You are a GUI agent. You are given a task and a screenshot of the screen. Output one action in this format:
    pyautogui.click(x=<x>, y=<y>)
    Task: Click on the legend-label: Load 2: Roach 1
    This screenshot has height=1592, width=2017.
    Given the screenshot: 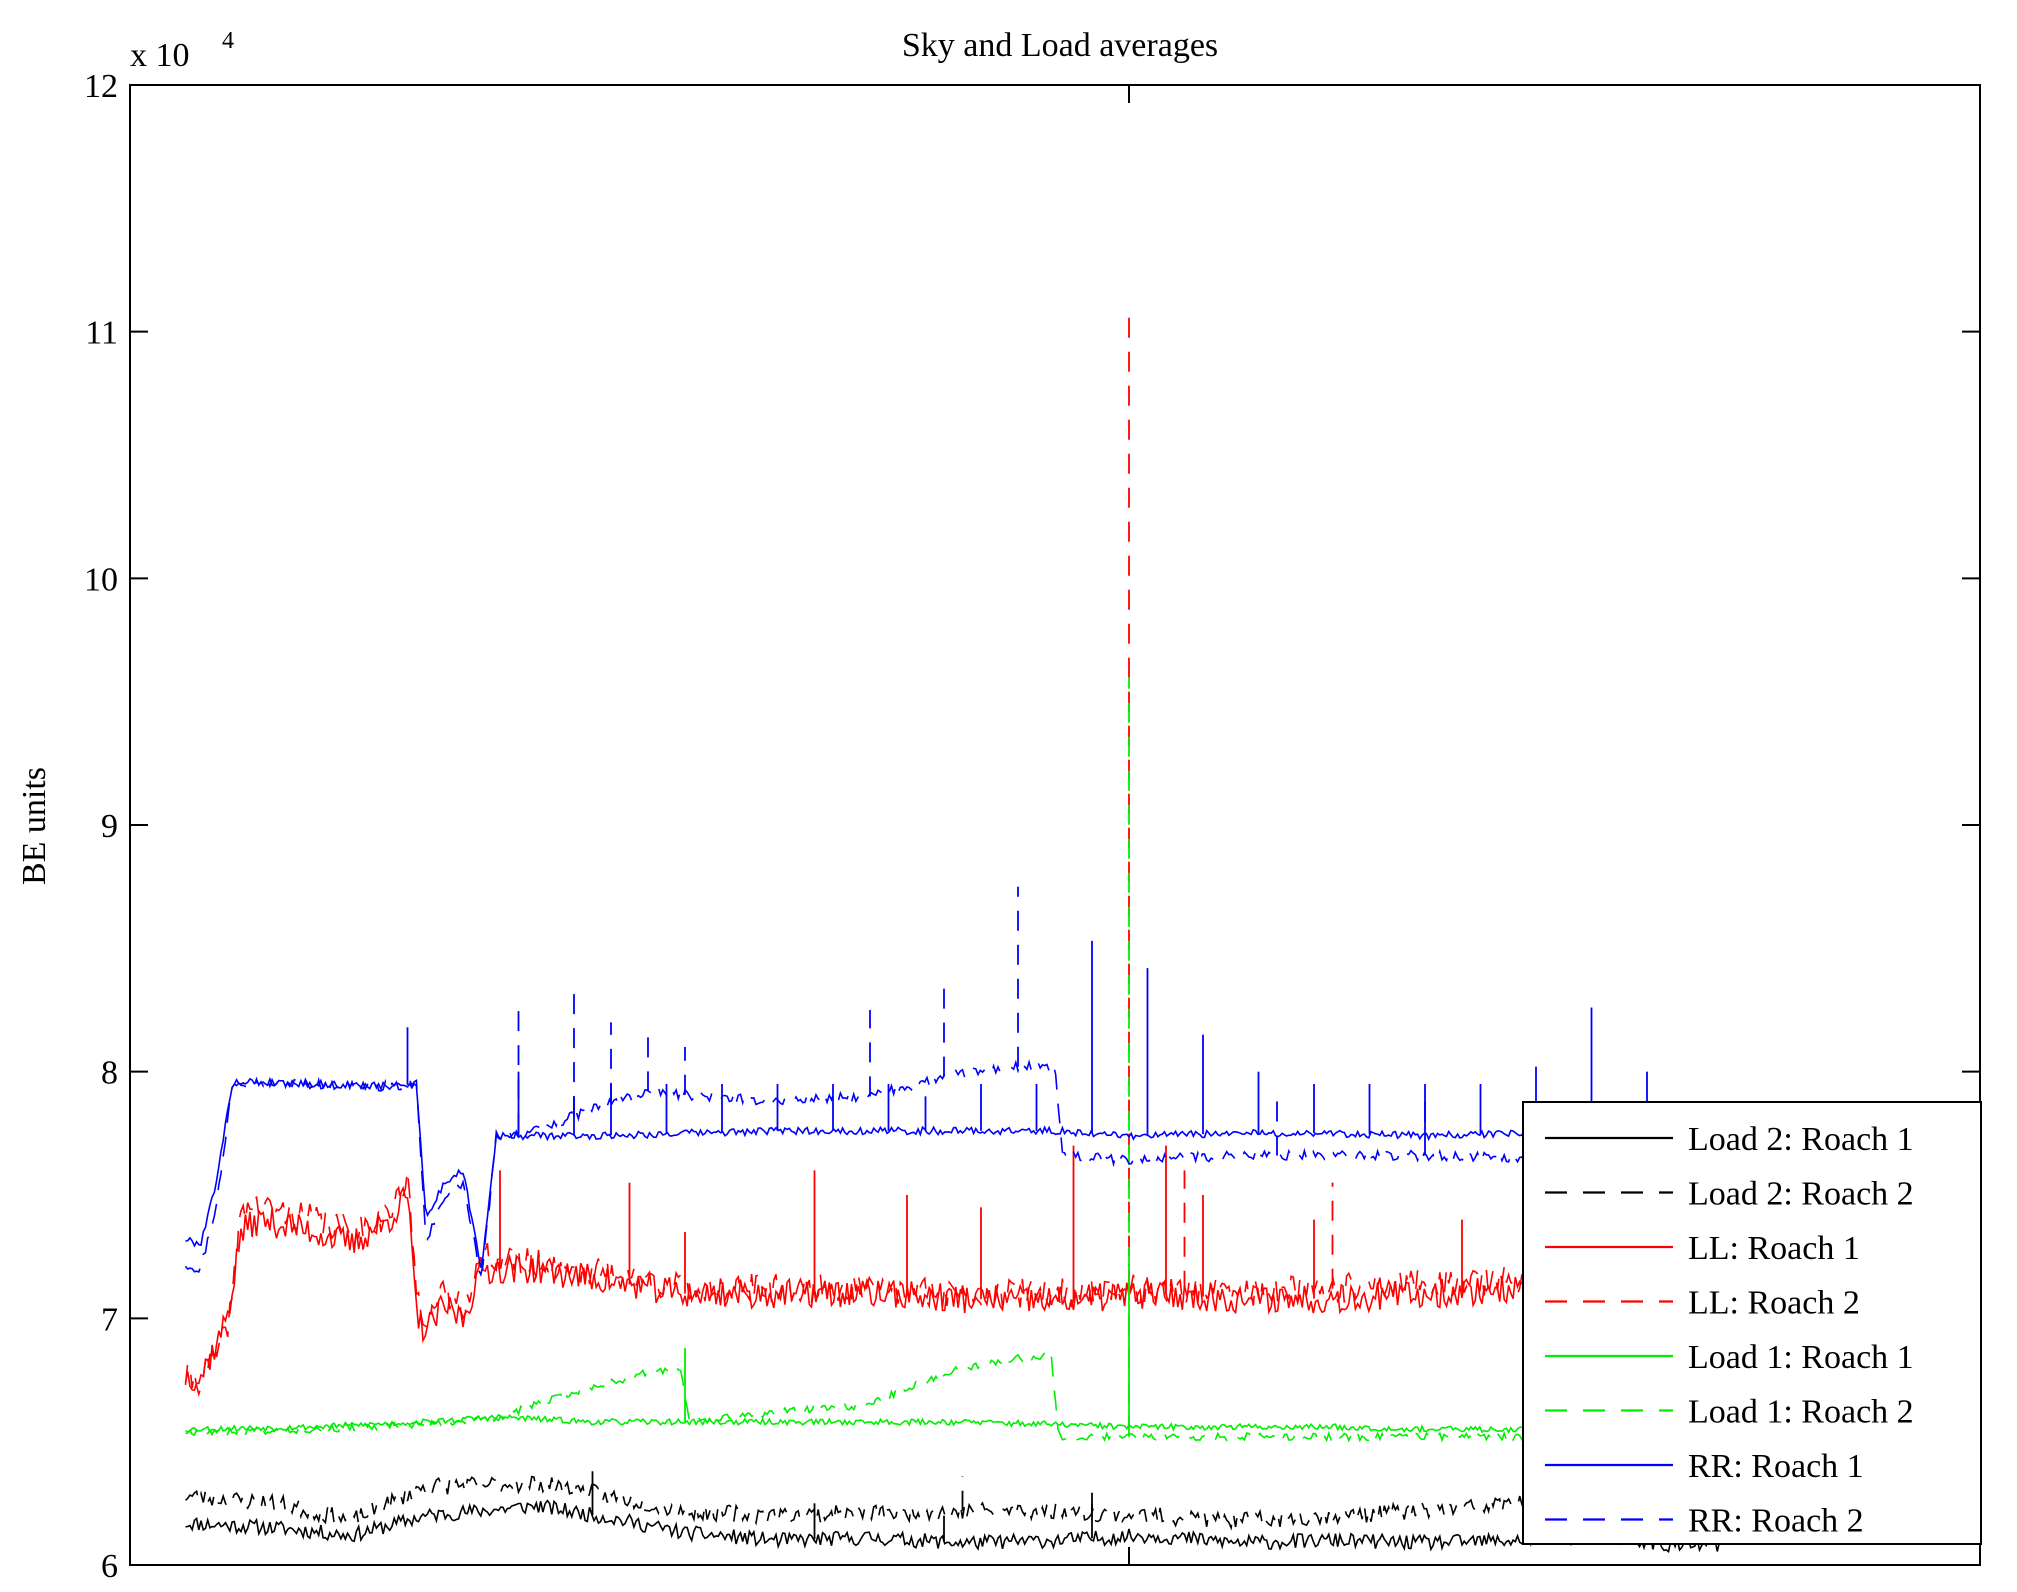 What is the action you would take?
    pyautogui.click(x=1801, y=1139)
    